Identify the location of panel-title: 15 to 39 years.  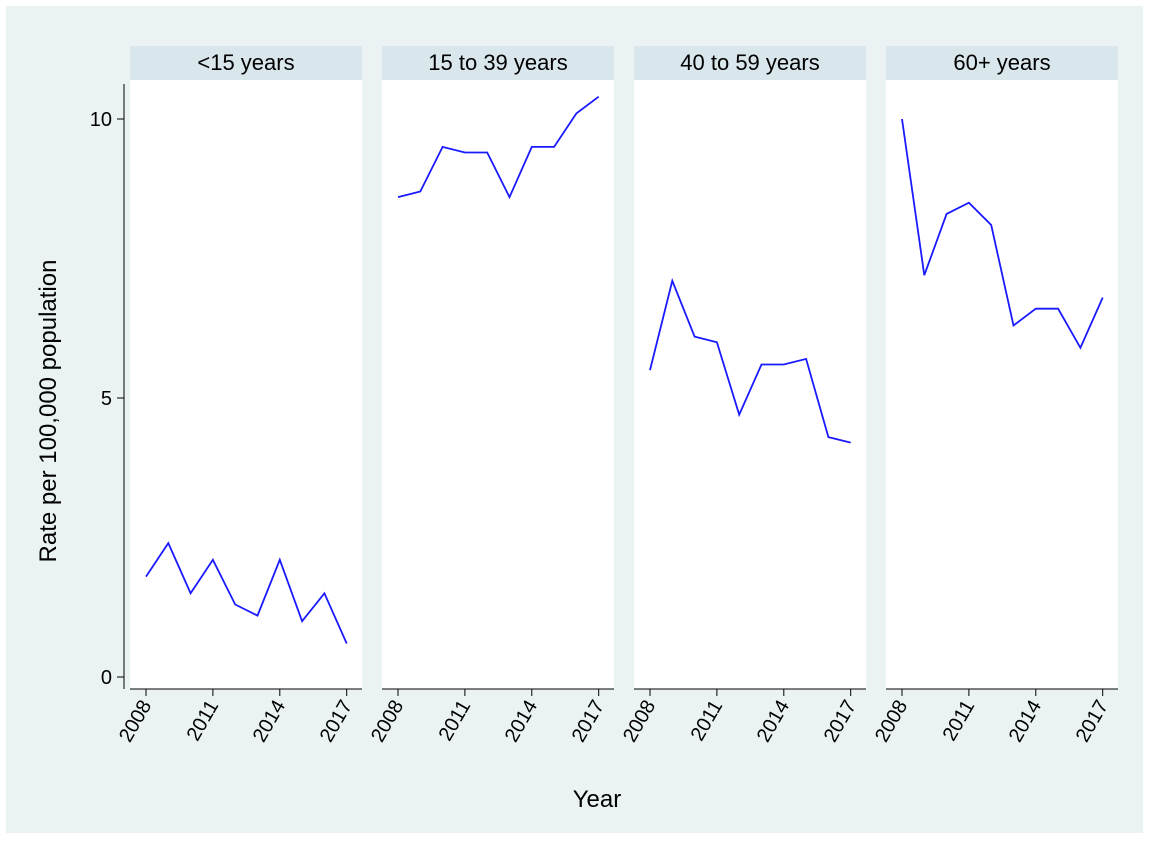
(497, 62).